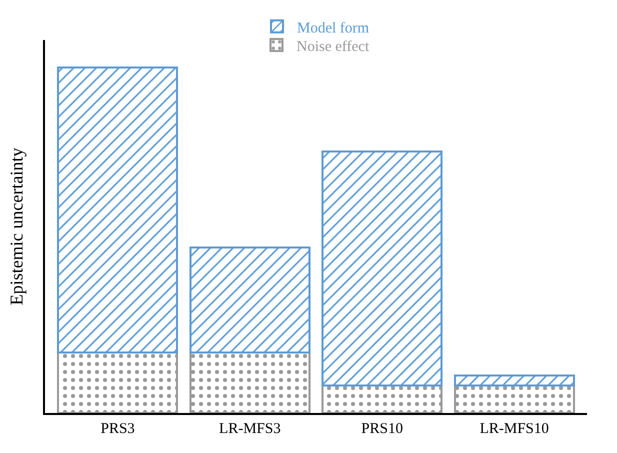 Image resolution: width=617 pixels, height=453 pixels. I want to click on x-tick-label: LR-MFS10, so click(514, 429).